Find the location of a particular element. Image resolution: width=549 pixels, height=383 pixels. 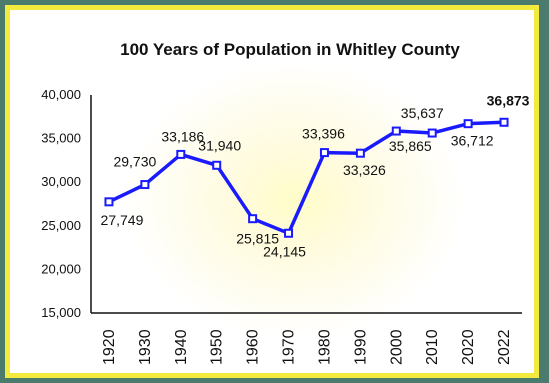

x-tick-label: 1960 is located at coordinates (253, 347).